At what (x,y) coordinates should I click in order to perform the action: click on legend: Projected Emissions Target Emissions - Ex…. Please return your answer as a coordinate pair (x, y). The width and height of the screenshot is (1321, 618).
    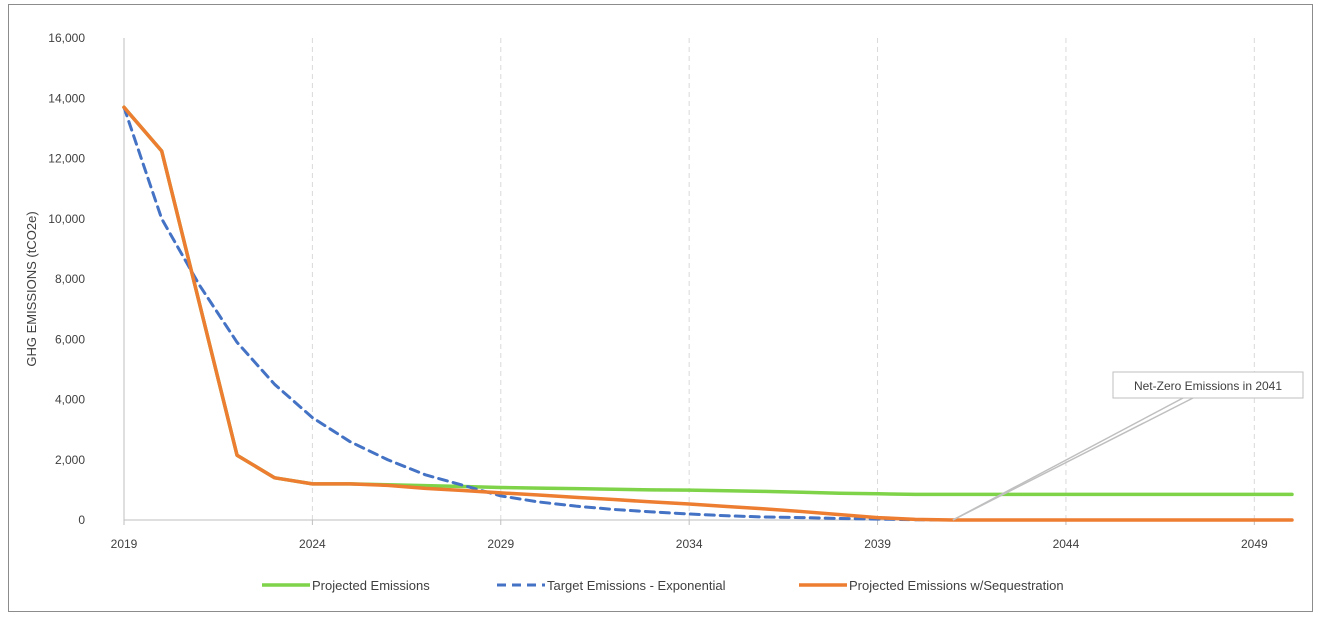
    Looking at the image, I should click on (663, 585).